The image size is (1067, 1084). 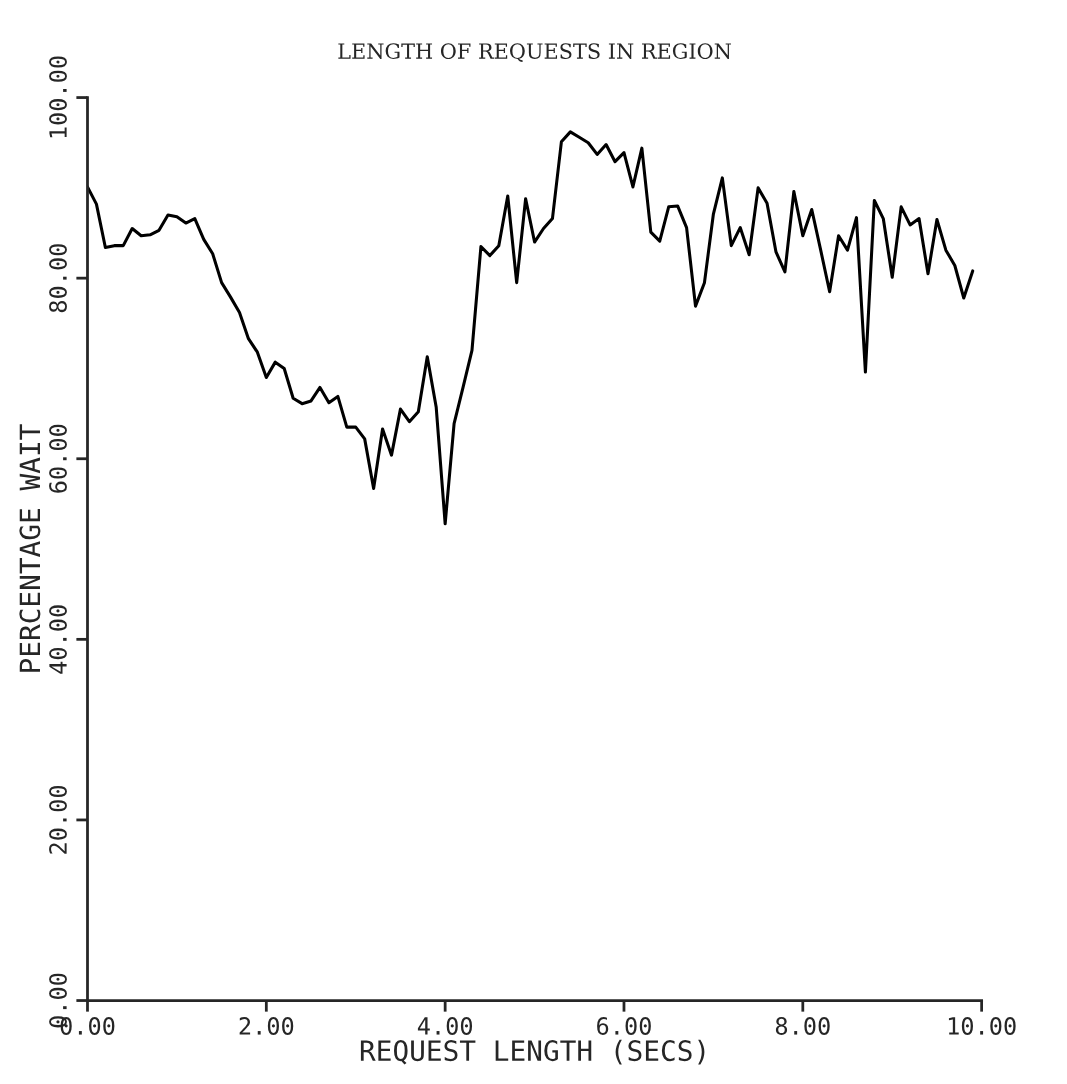 I want to click on y-tick-label: 20.00, so click(x=58, y=819).